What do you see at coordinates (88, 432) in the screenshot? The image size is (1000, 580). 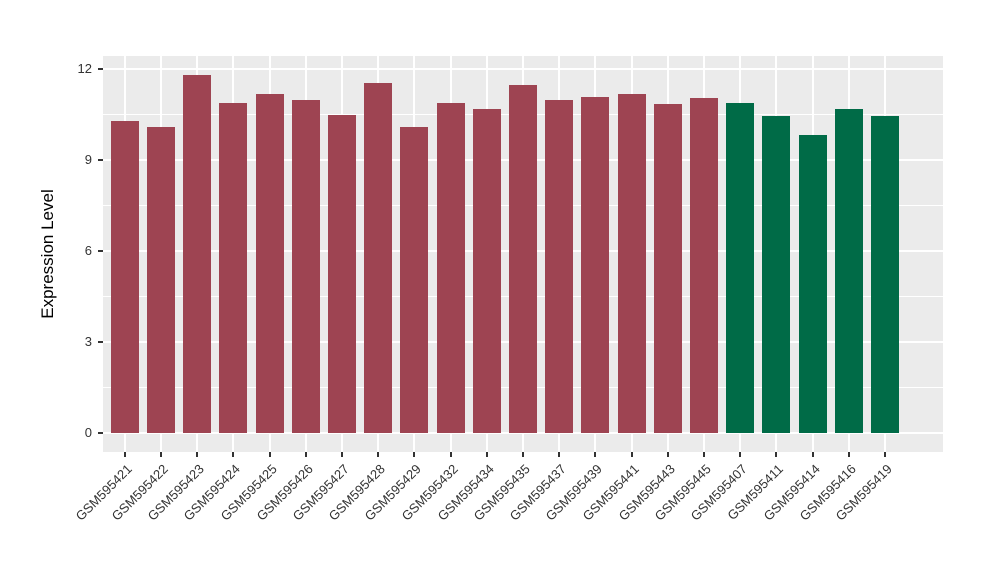 I see `y-tick-label: 0` at bounding box center [88, 432].